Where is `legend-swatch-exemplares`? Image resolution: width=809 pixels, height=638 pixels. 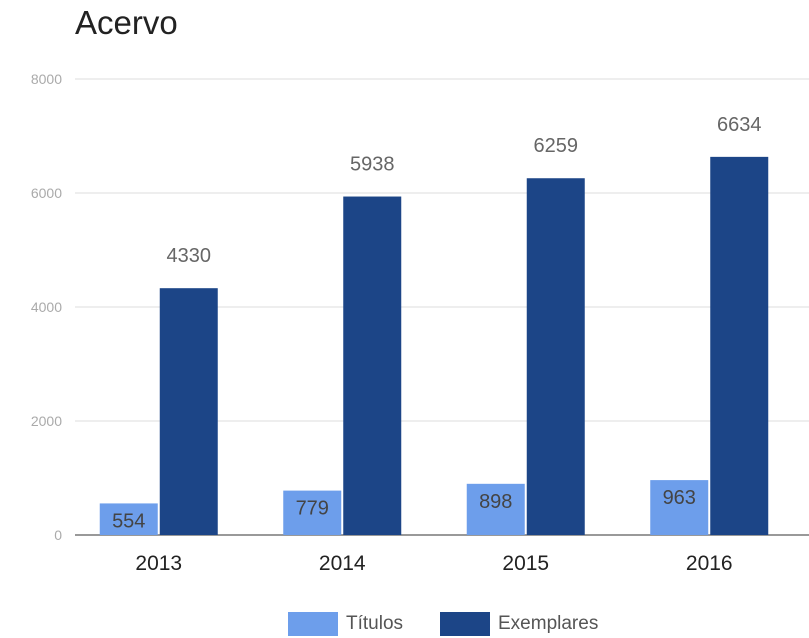 legend-swatch-exemplares is located at coordinates (465, 624).